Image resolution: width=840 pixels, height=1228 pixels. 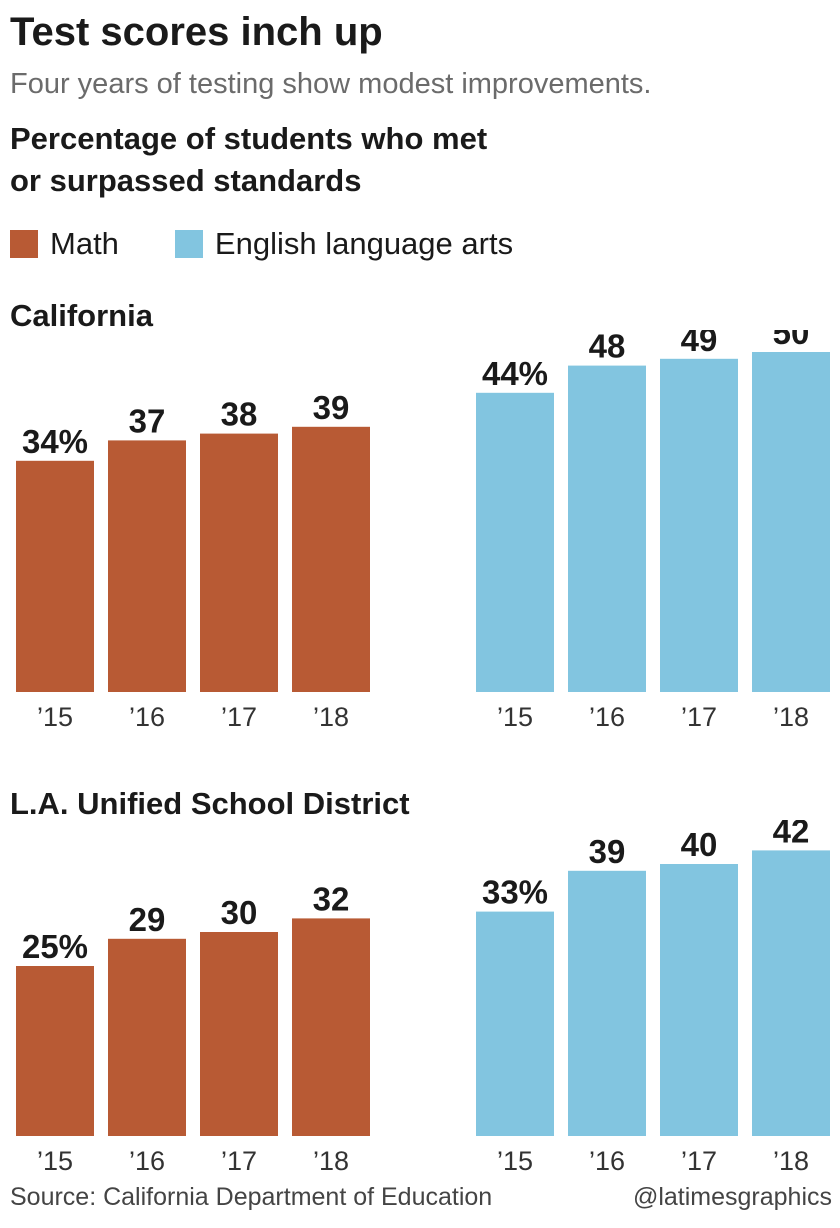 I want to click on data-label-ela-3: 42, so click(x=791, y=834).